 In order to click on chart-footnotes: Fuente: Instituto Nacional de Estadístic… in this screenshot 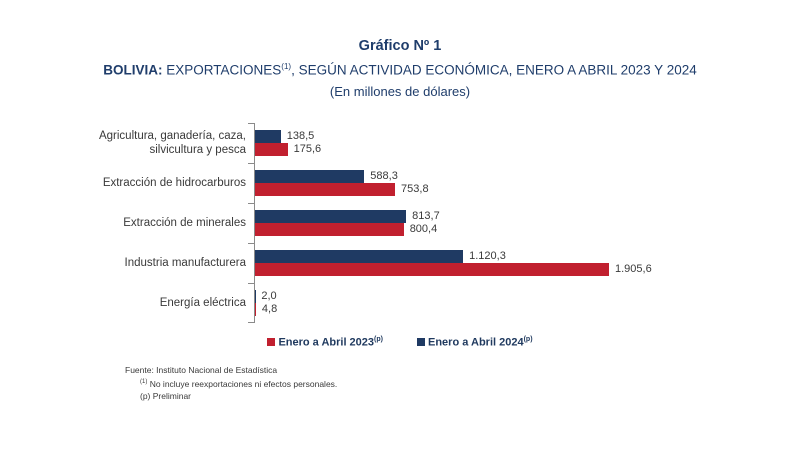, I will do `click(231, 383)`.